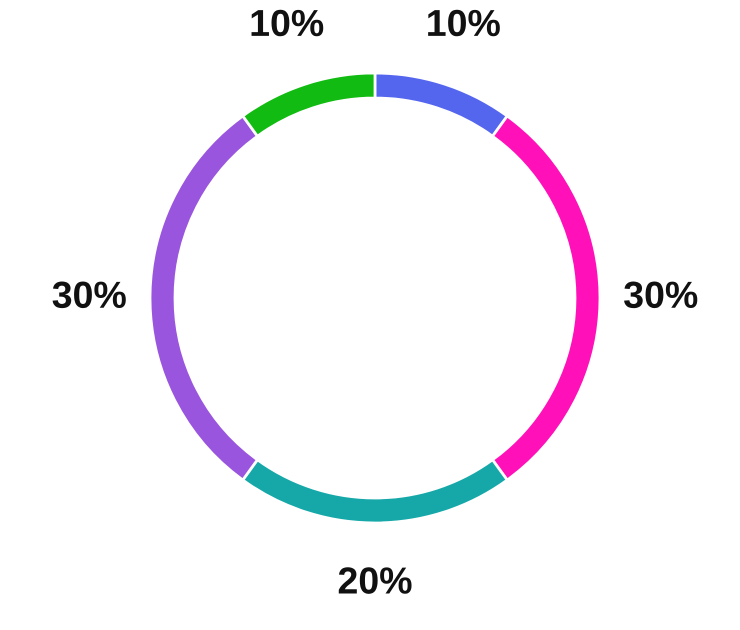 The width and height of the screenshot is (740, 630). Describe the element at coordinates (375, 580) in the screenshot. I see `data-label: 20%` at that location.